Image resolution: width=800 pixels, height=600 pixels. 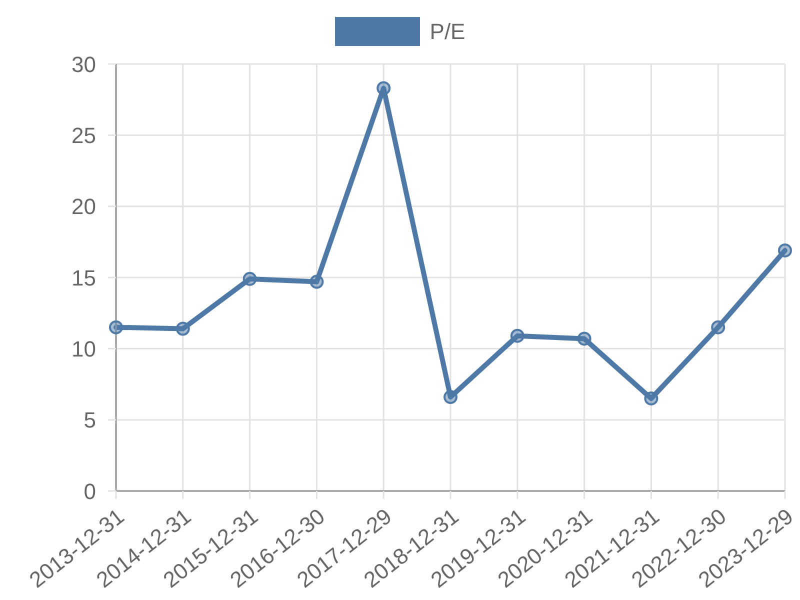 What do you see at coordinates (84, 135) in the screenshot?
I see `y-tick-label: 25` at bounding box center [84, 135].